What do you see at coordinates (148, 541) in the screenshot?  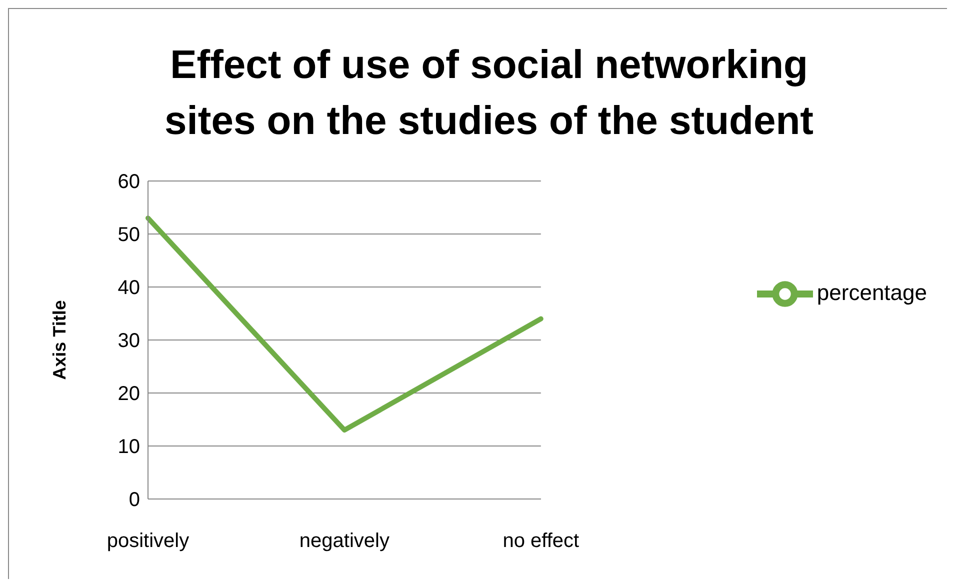 I see `x-tick-label: positively` at bounding box center [148, 541].